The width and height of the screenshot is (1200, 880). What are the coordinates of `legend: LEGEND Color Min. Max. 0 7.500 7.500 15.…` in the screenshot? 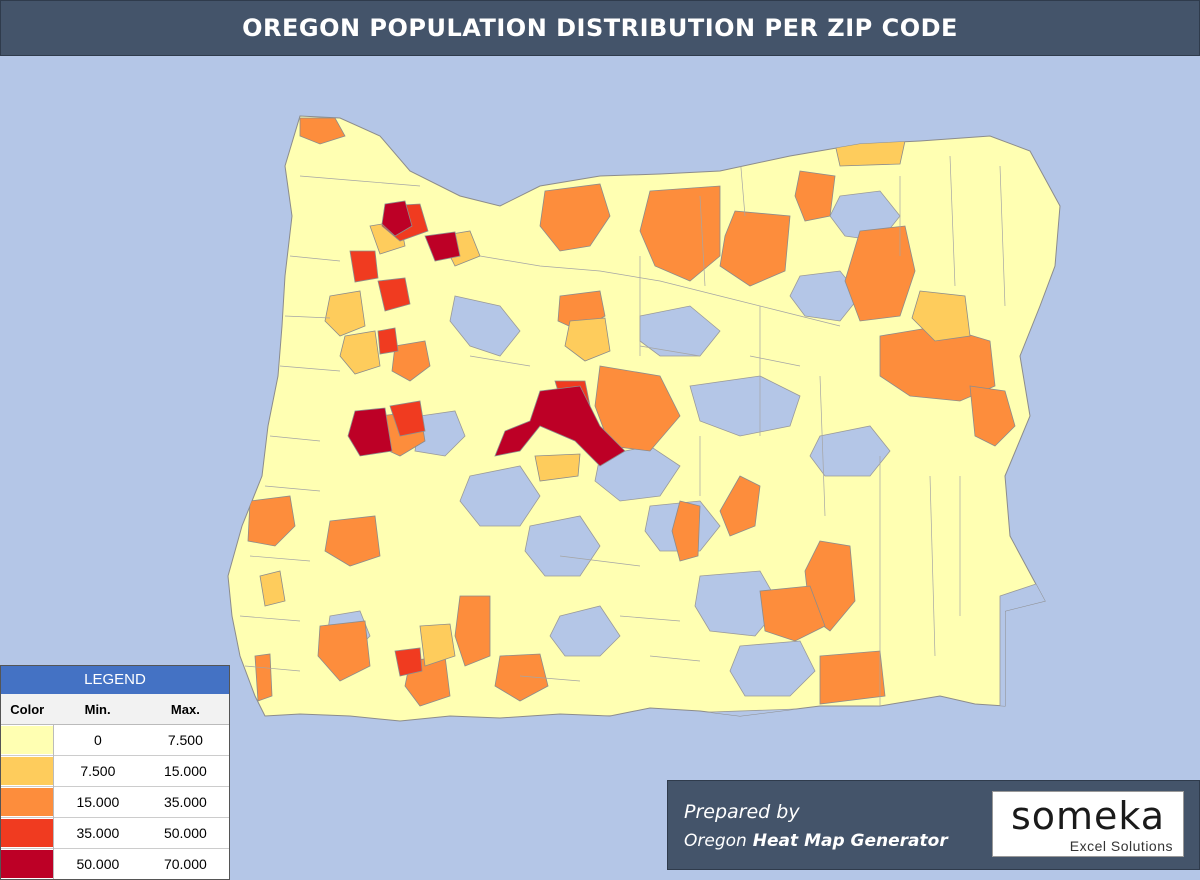 It's located at (115, 772).